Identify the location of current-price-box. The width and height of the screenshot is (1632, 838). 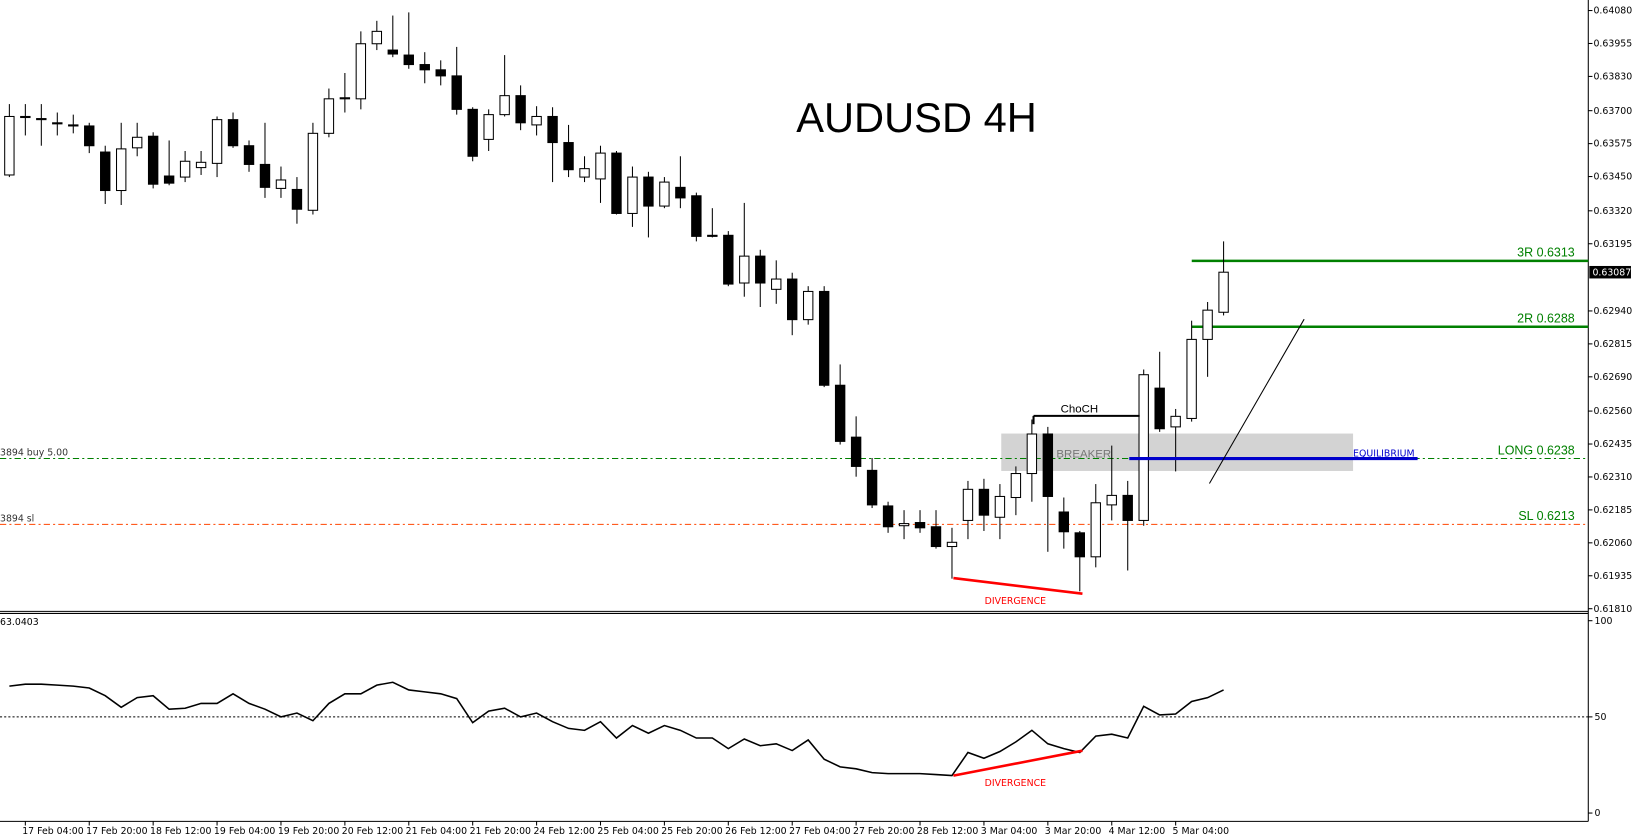
(1610, 272).